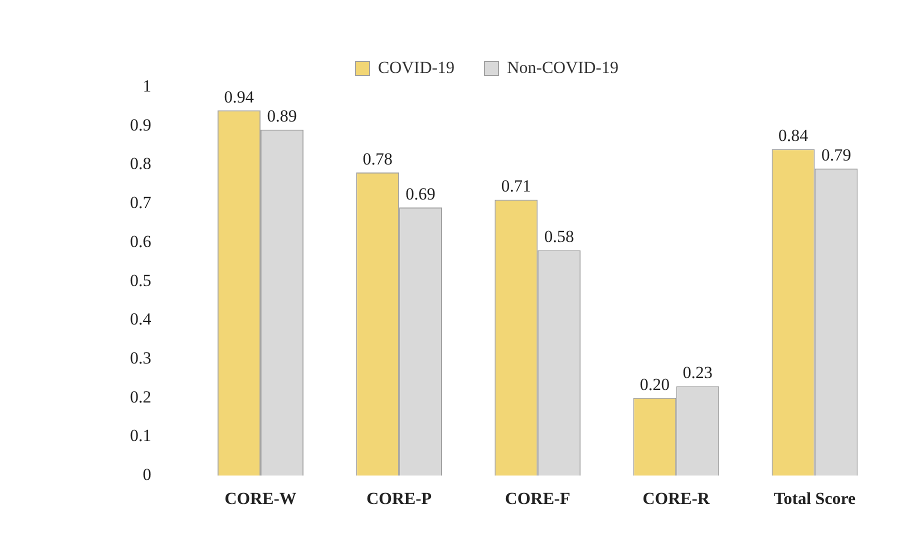 The height and width of the screenshot is (554, 914). What do you see at coordinates (239, 96) in the screenshot?
I see `data-label: 0.94` at bounding box center [239, 96].